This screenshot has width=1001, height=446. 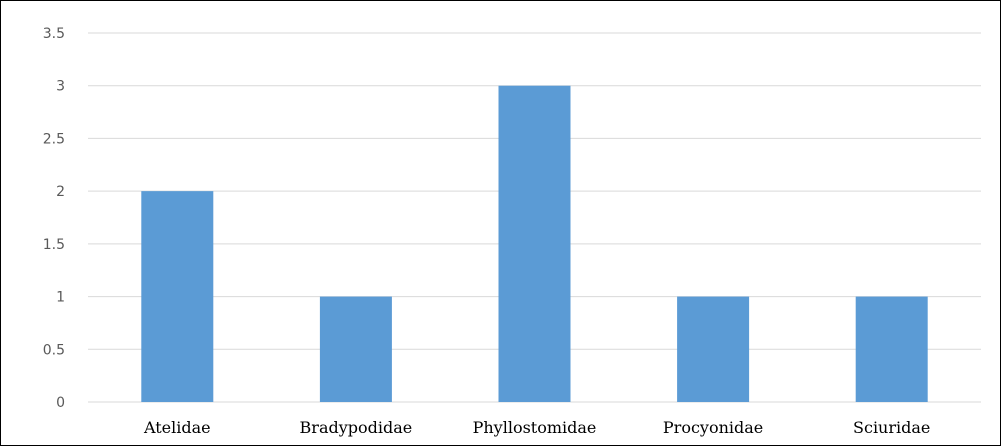 What do you see at coordinates (54, 350) in the screenshot?
I see `y-tick-label: 0.5` at bounding box center [54, 350].